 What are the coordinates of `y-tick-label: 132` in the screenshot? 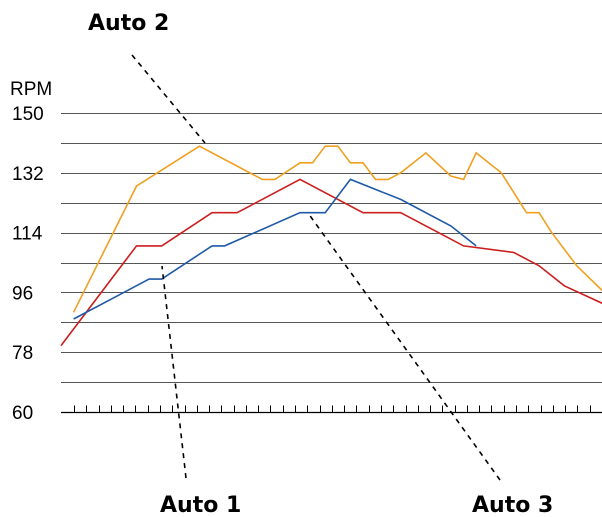 It's located at (28, 174).